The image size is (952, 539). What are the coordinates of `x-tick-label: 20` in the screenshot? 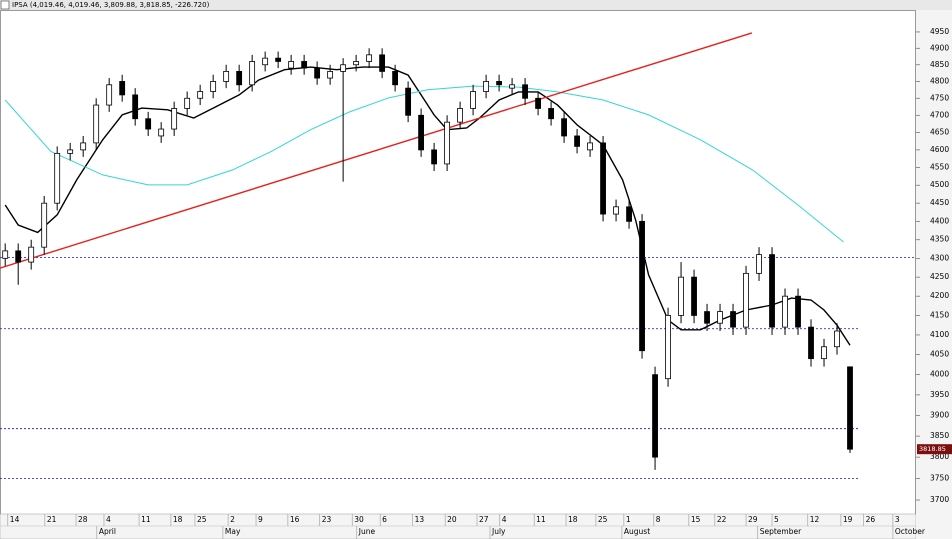 It's located at (452, 519).